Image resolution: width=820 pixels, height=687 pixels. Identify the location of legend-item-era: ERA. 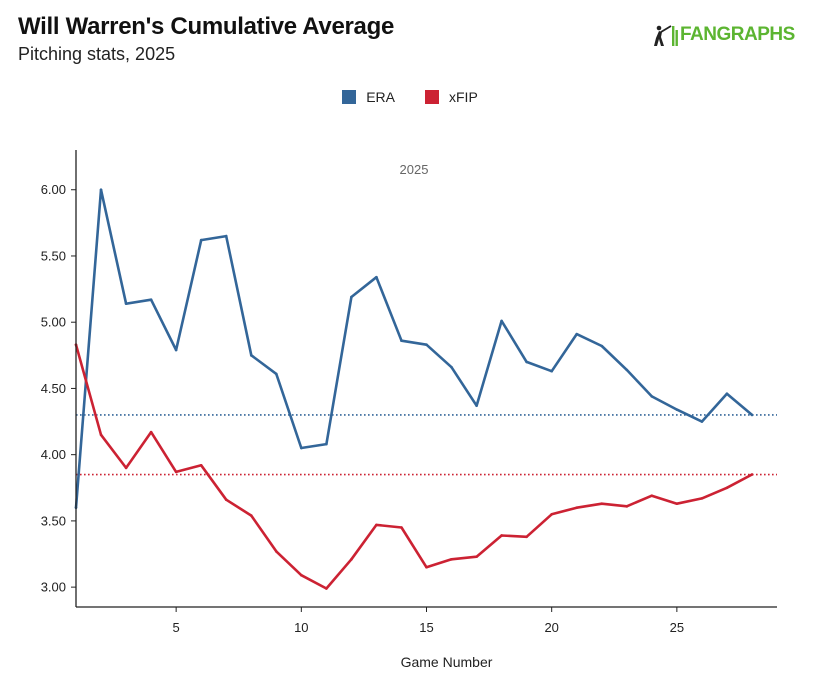
(368, 97).